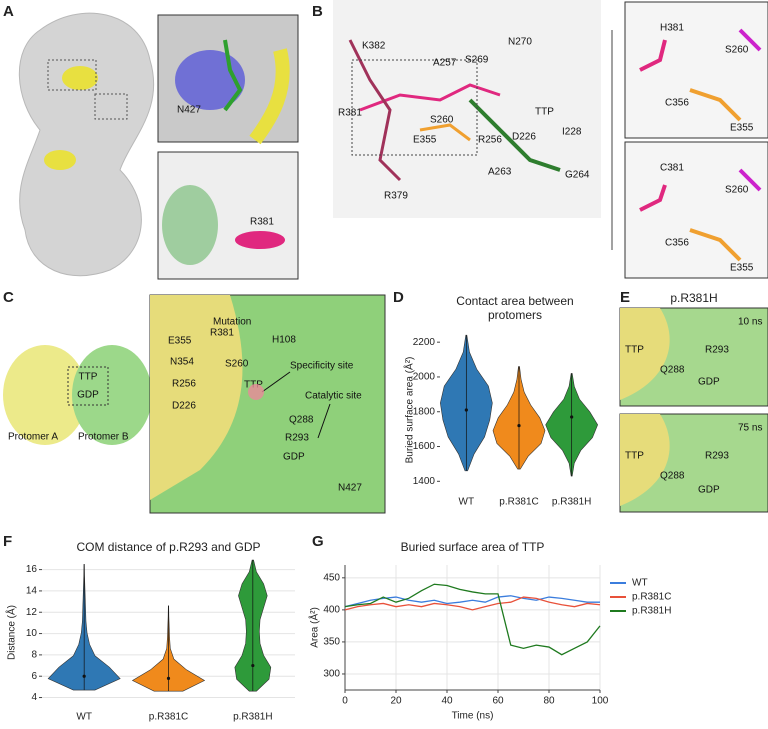 This screenshot has width=768, height=729. Describe the element at coordinates (625, 297) in the screenshot. I see `panel-label: E` at that location.